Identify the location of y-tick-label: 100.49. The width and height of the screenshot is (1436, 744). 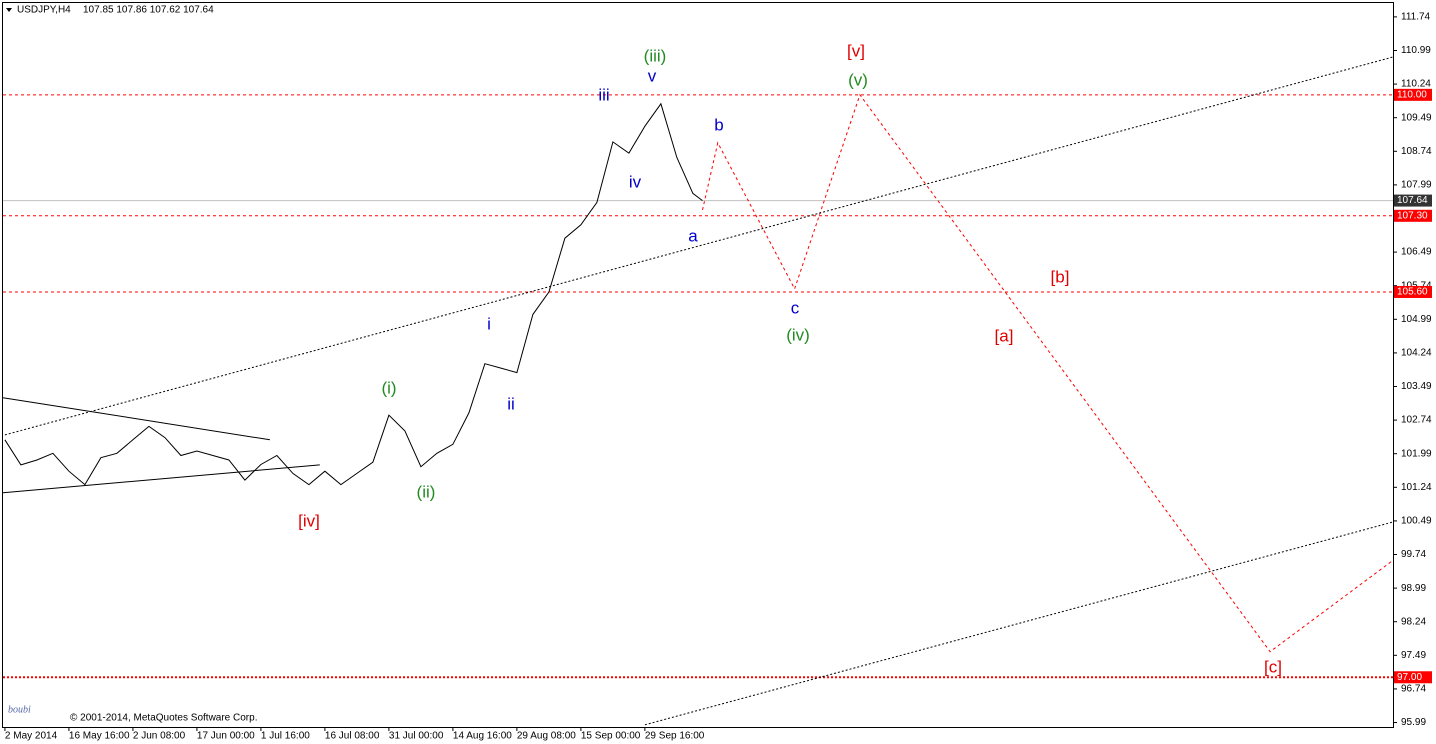
(1416, 521).